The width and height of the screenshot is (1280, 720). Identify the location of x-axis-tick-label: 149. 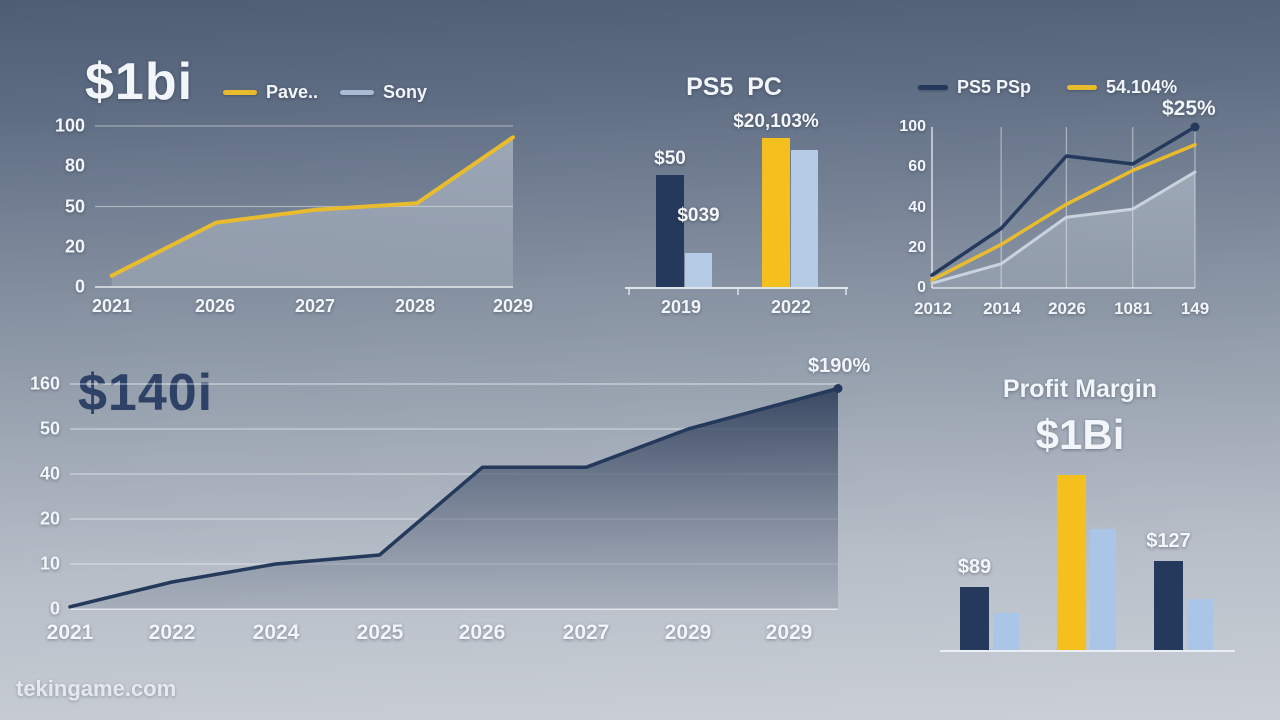
(1195, 308).